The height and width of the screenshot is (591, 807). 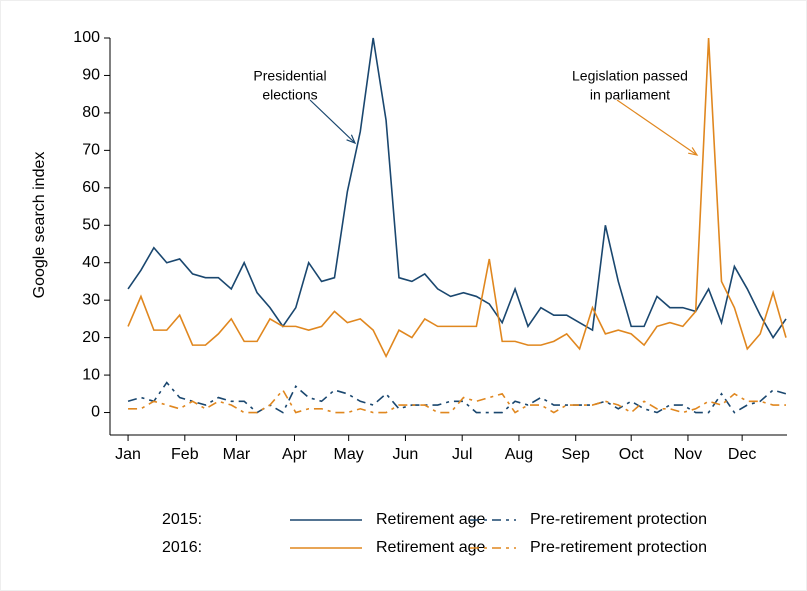 I want to click on x-tick-label: Jul, so click(x=462, y=454).